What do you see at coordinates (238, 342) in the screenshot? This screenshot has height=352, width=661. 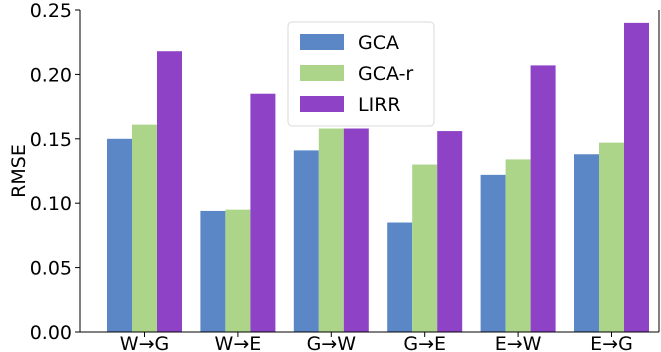 I see `x-tick-label: W→E` at bounding box center [238, 342].